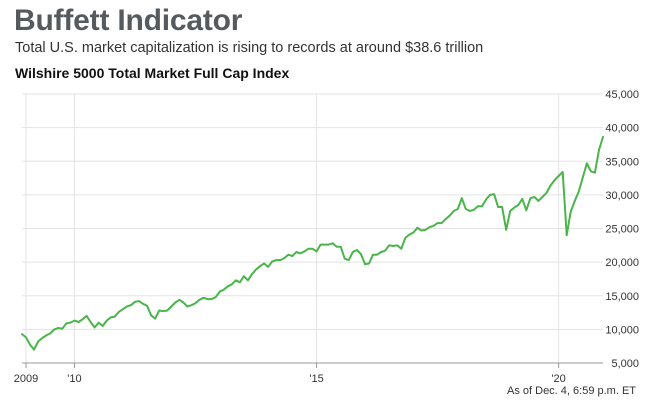  Describe the element at coordinates (128, 20) in the screenshot. I see `page-title: Buffett Indicator` at that location.